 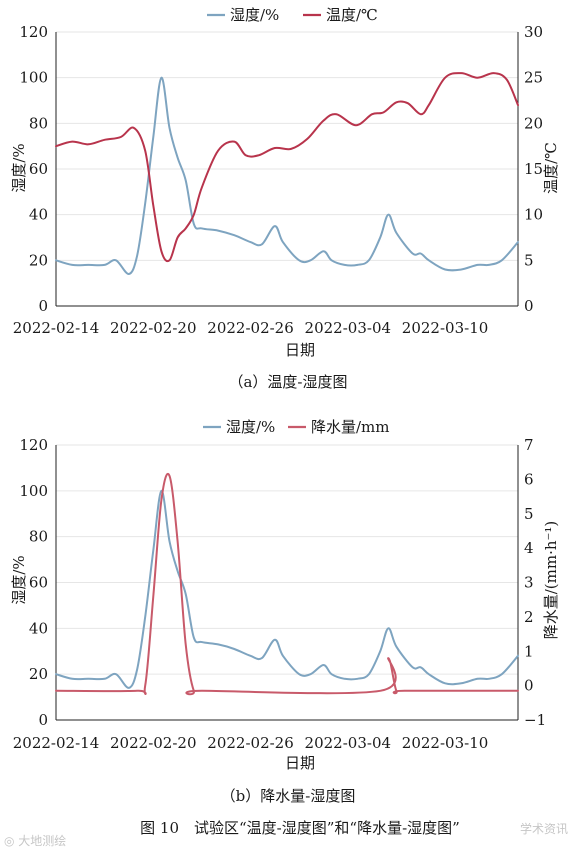 What do you see at coordinates (533, 78) in the screenshot?
I see `y-right-tick-label: 25` at bounding box center [533, 78].